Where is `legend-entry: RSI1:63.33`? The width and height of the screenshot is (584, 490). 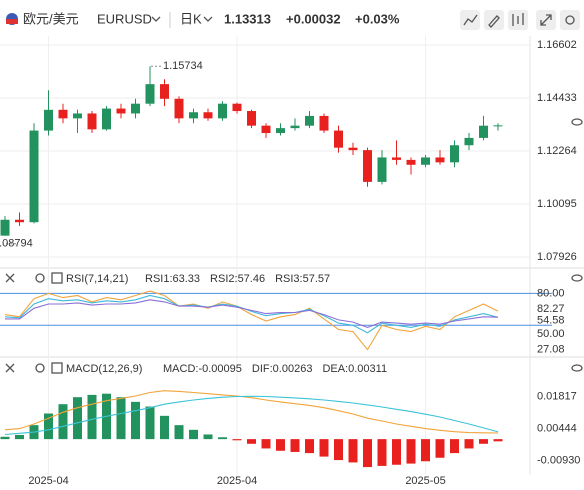 legend-entry: RSI1:63.33 is located at coordinates (172, 279).